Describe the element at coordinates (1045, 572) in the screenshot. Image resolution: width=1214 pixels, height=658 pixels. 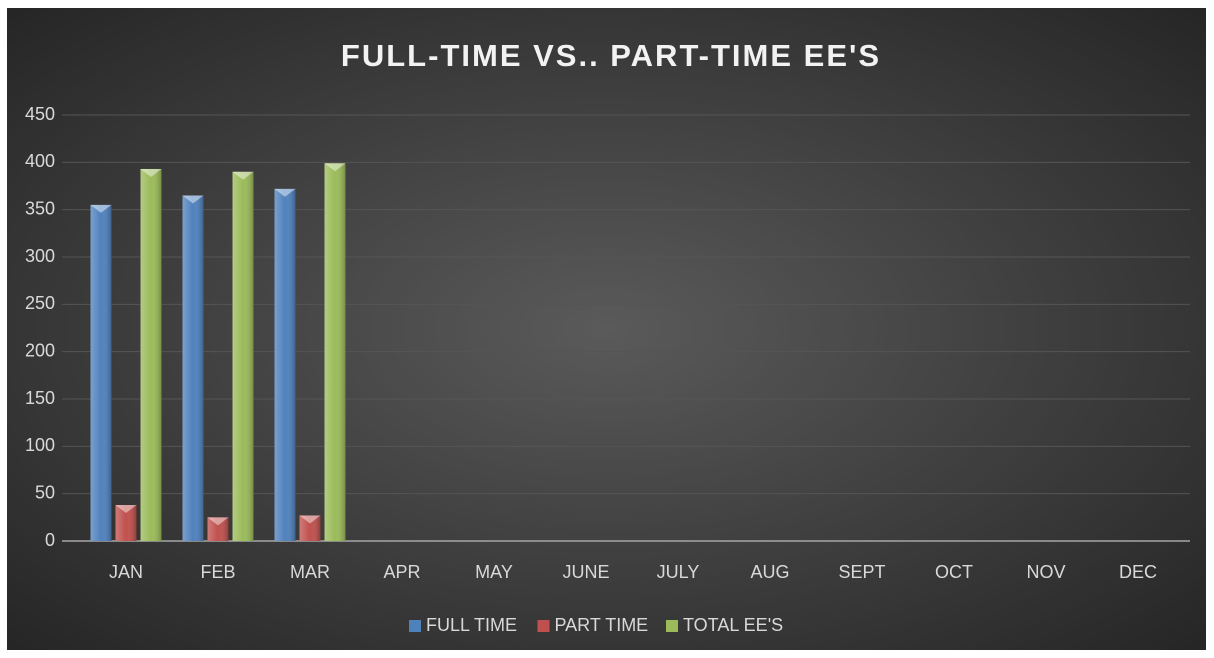
I see `x-tick-label: NOV` at that location.